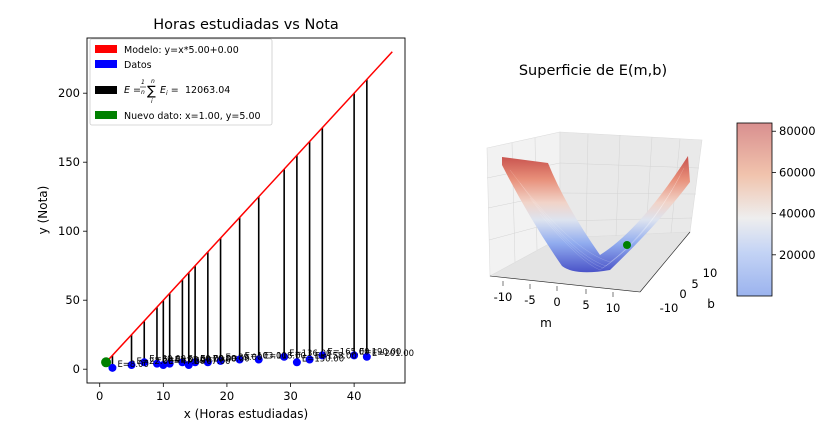 The height and width of the screenshot is (428, 820). What do you see at coordinates (380, 352) in the screenshot?
I see `point-error-label: E=190.00` at bounding box center [380, 352].